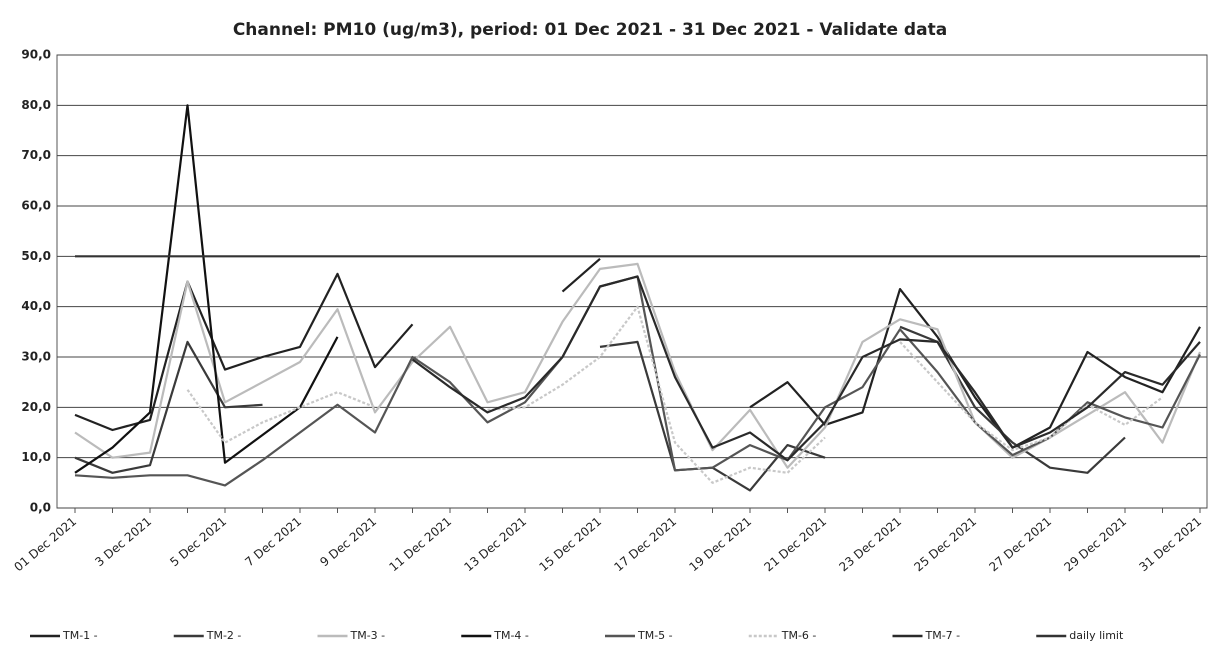 This screenshot has height=648, width=1213. I want to click on x-tick-label: 23 Dec 2021, so click(870, 544).